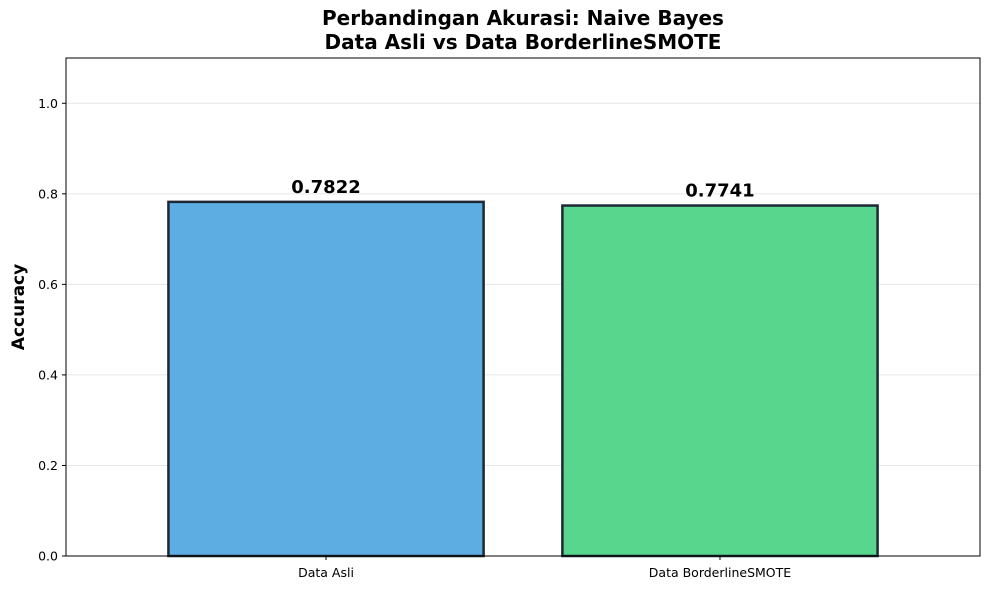 This screenshot has width=989, height=594. What do you see at coordinates (523, 18) in the screenshot?
I see `chart-title-line-1: Perbandingan Akurasi: Naive Bayes` at bounding box center [523, 18].